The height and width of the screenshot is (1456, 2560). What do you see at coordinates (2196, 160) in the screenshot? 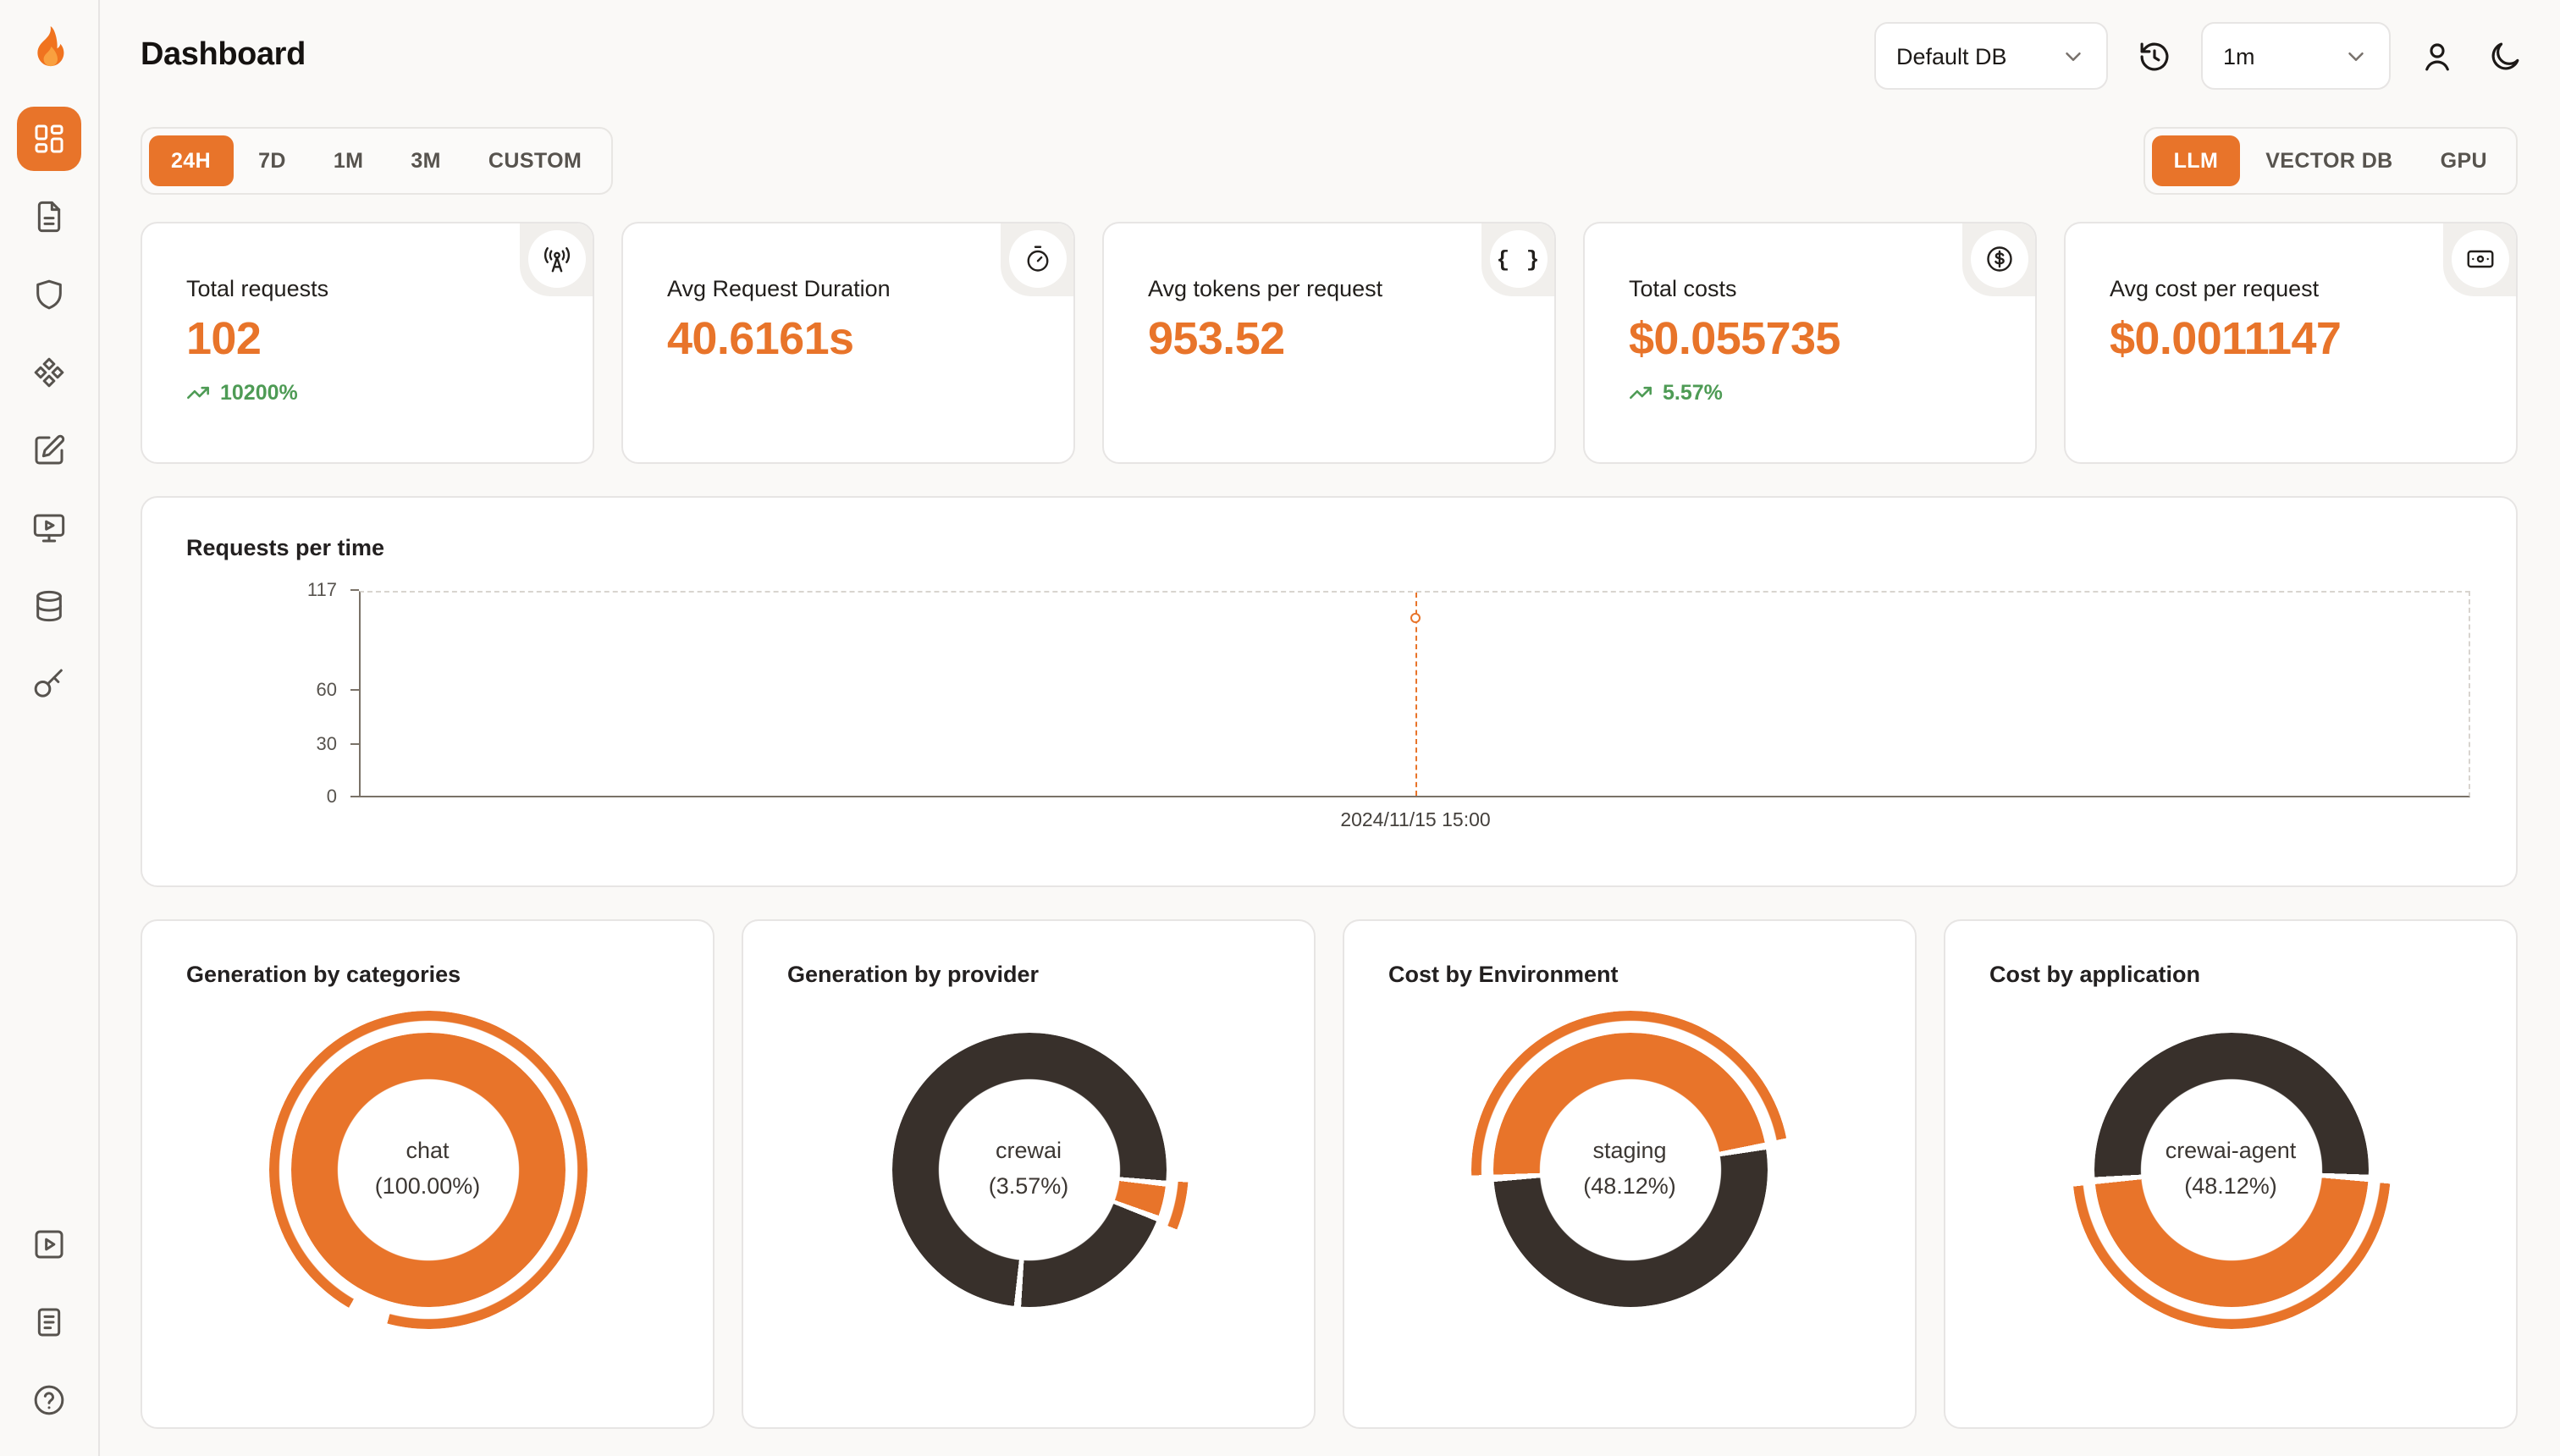
I see `tab-llm: LLM` at bounding box center [2196, 160].